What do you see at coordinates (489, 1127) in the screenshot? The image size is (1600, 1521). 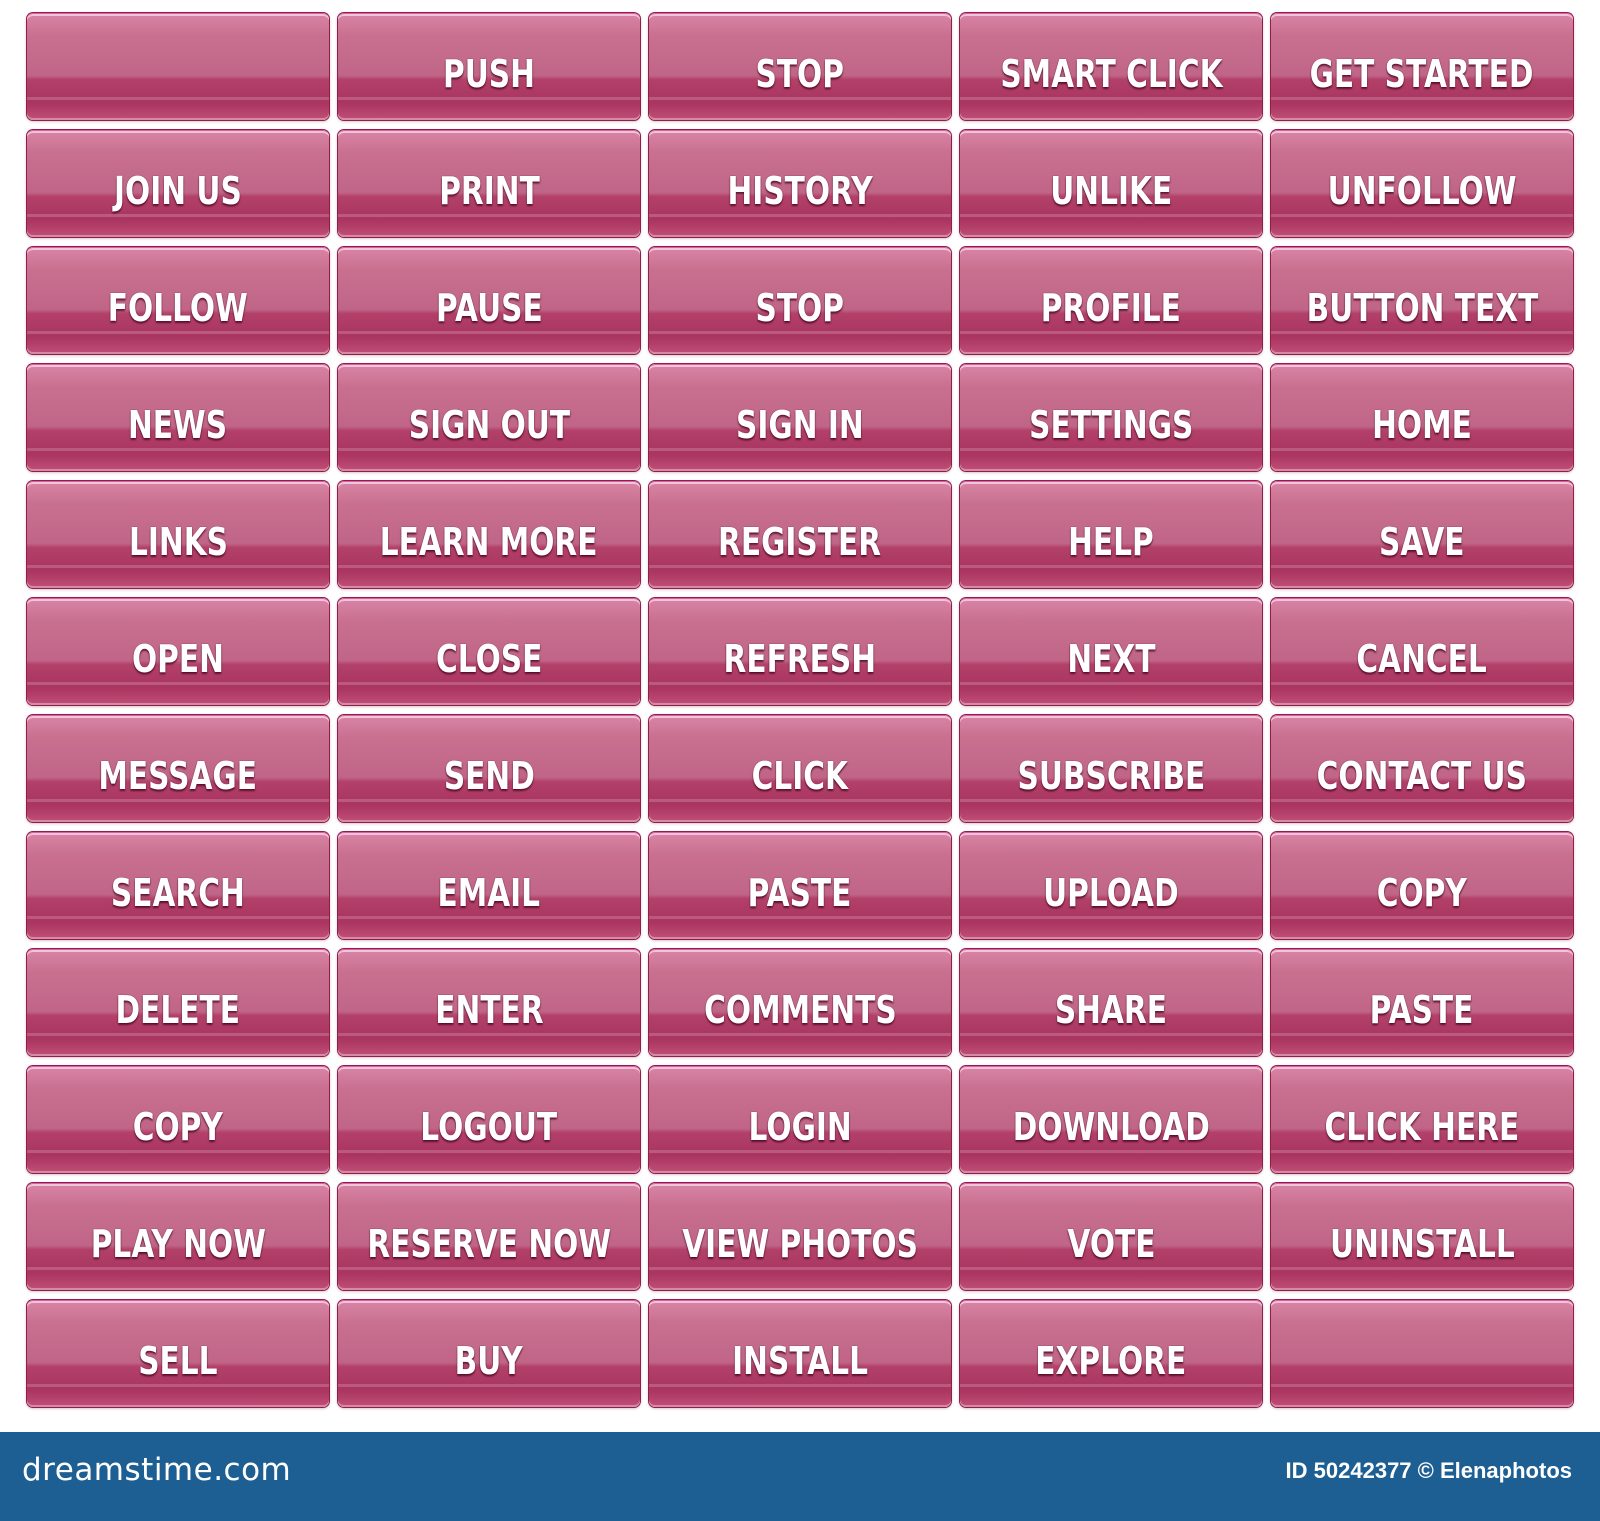 I see `button-label: LOGOUT` at bounding box center [489, 1127].